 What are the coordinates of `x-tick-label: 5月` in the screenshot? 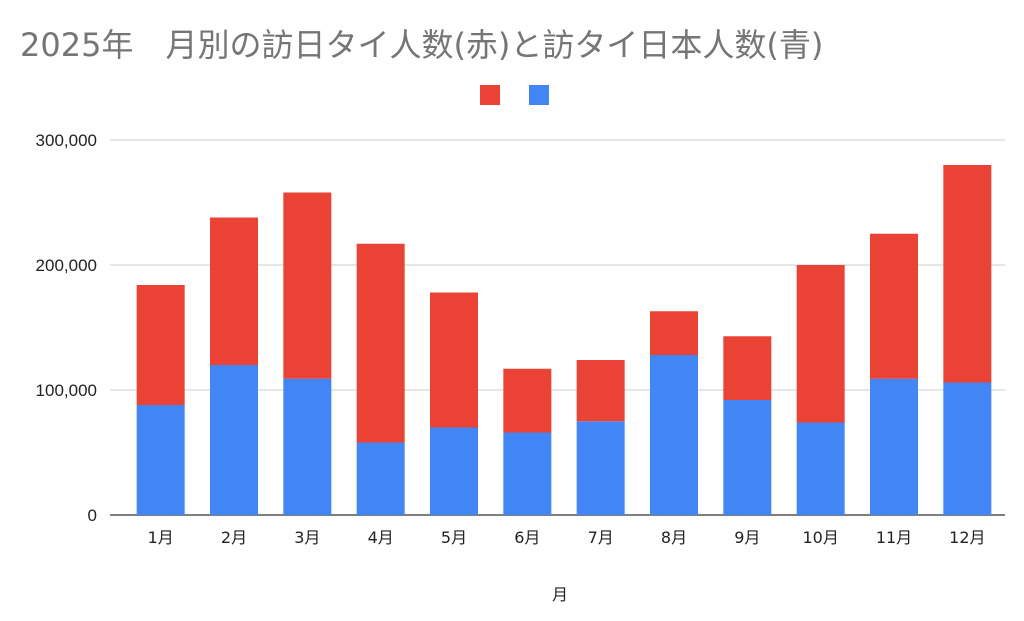 It's located at (454, 537).